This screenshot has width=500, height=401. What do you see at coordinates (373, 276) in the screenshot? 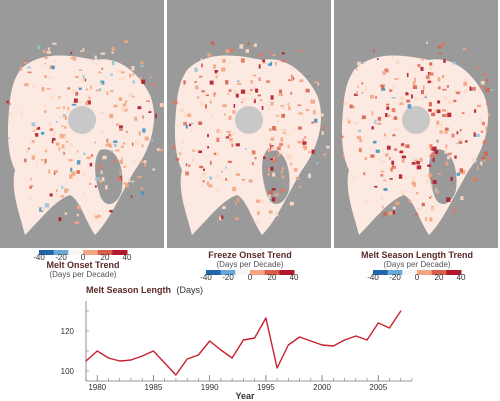
I see `colorbar-tick-label: -40` at bounding box center [373, 276].